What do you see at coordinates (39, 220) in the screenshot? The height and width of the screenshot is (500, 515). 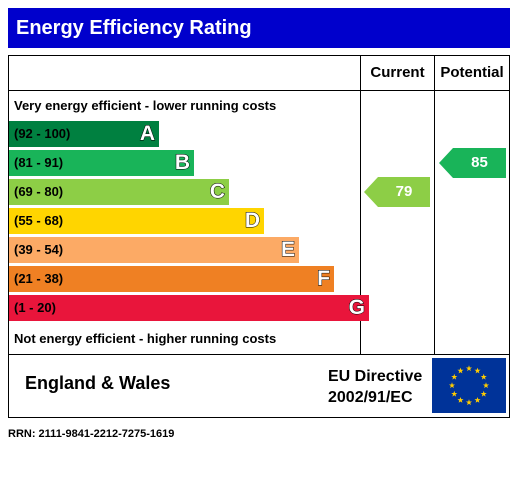 I see `band-range-label: (55 - 68)` at bounding box center [39, 220].